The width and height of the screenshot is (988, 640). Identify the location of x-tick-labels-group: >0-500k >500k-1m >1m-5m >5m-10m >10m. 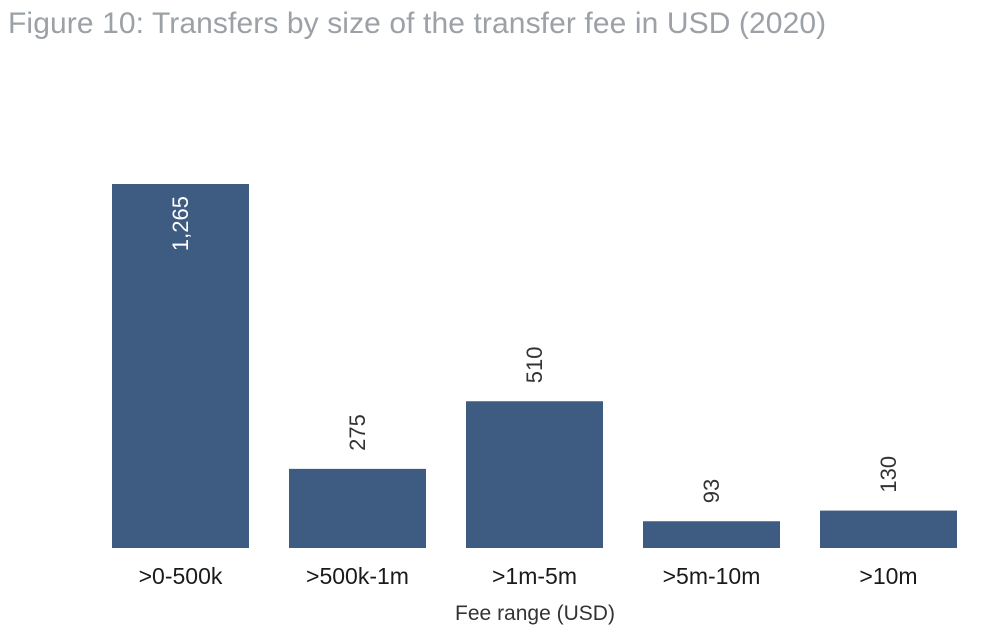
(528, 576).